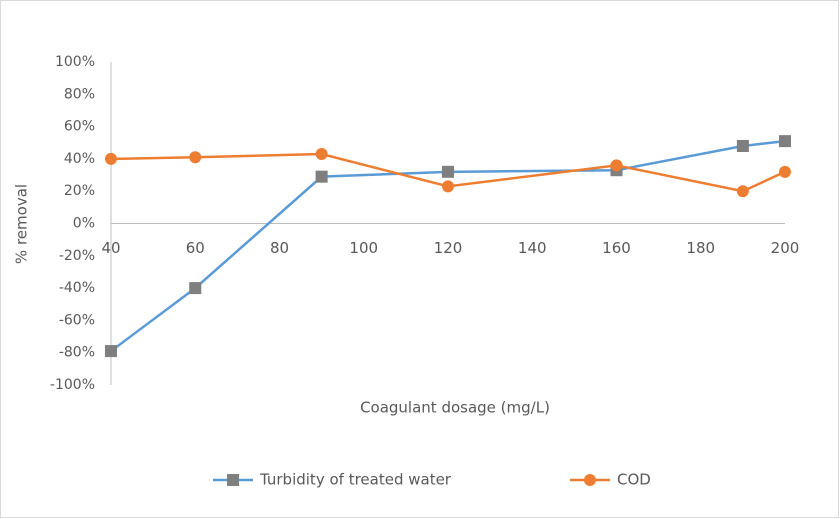  I want to click on x-tick-label: 120, so click(448, 248).